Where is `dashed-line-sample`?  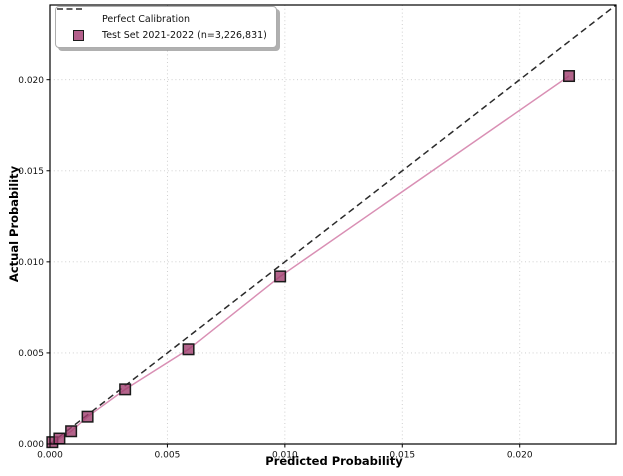
dashed-line-sample is located at coordinates (70, 9).